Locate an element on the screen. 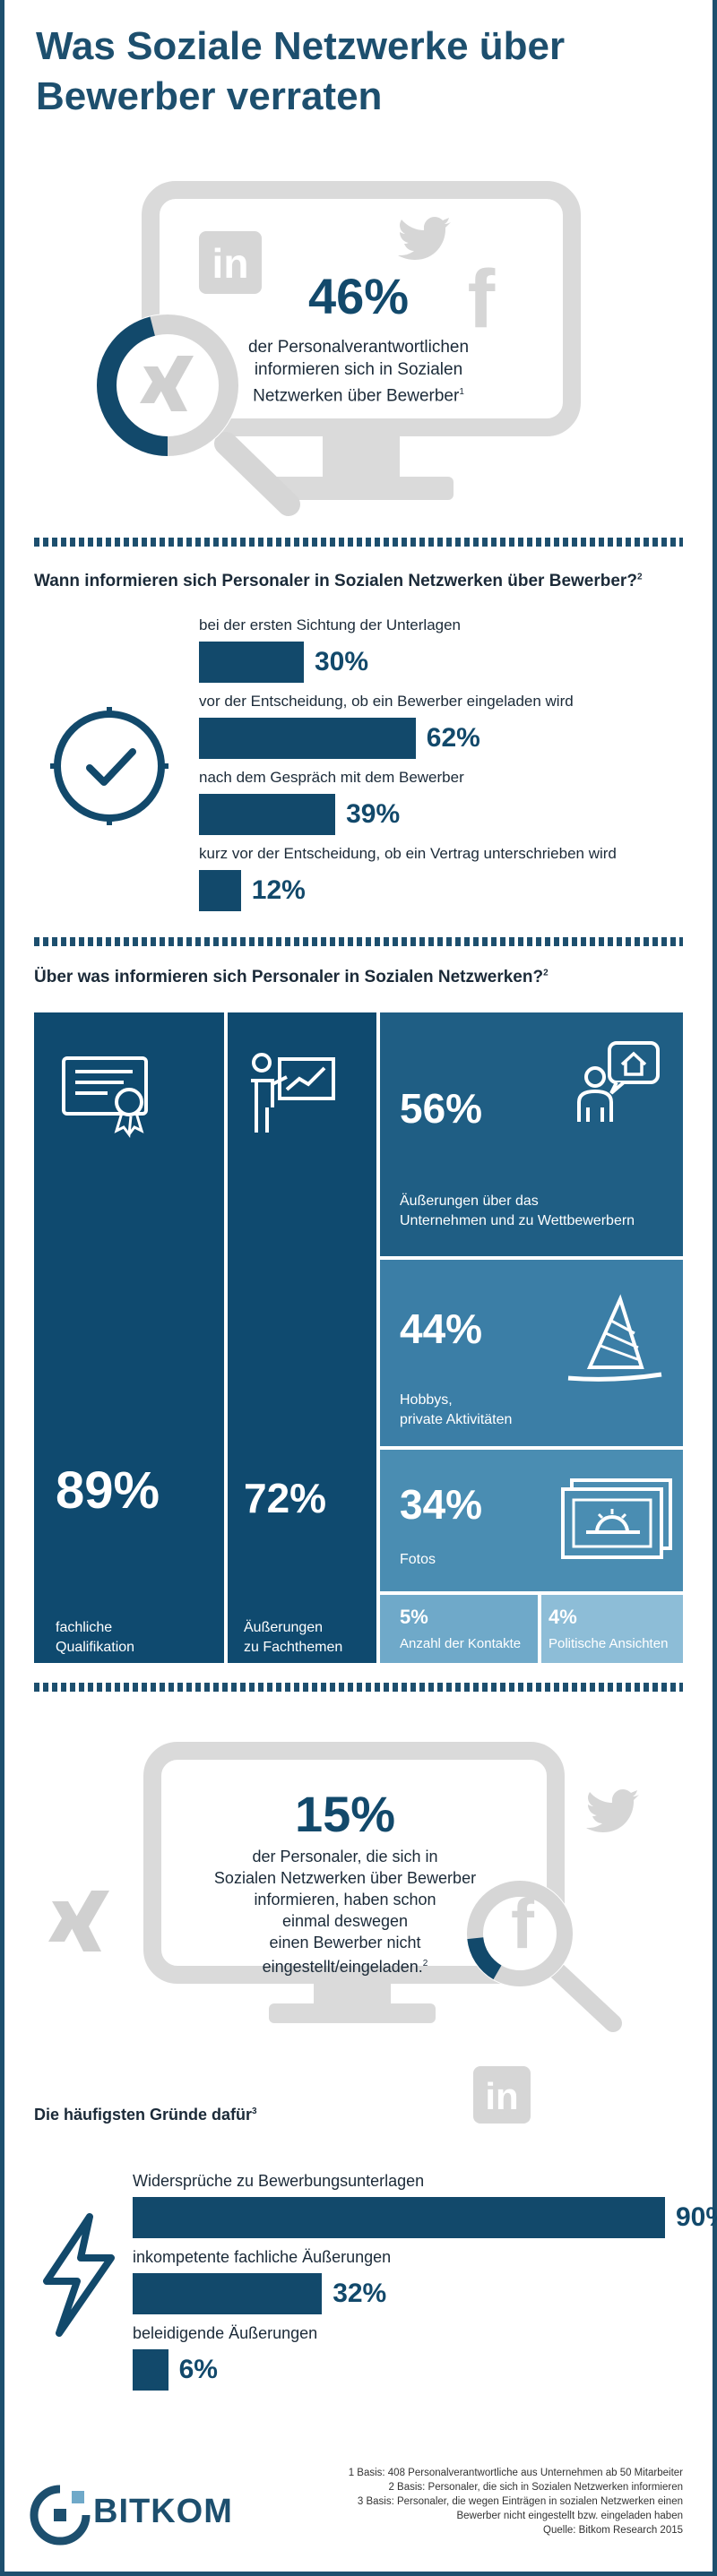 This screenshot has height=2576, width=717. tile-caption: Hobbys, private Aktivitäten is located at coordinates (456, 1410).